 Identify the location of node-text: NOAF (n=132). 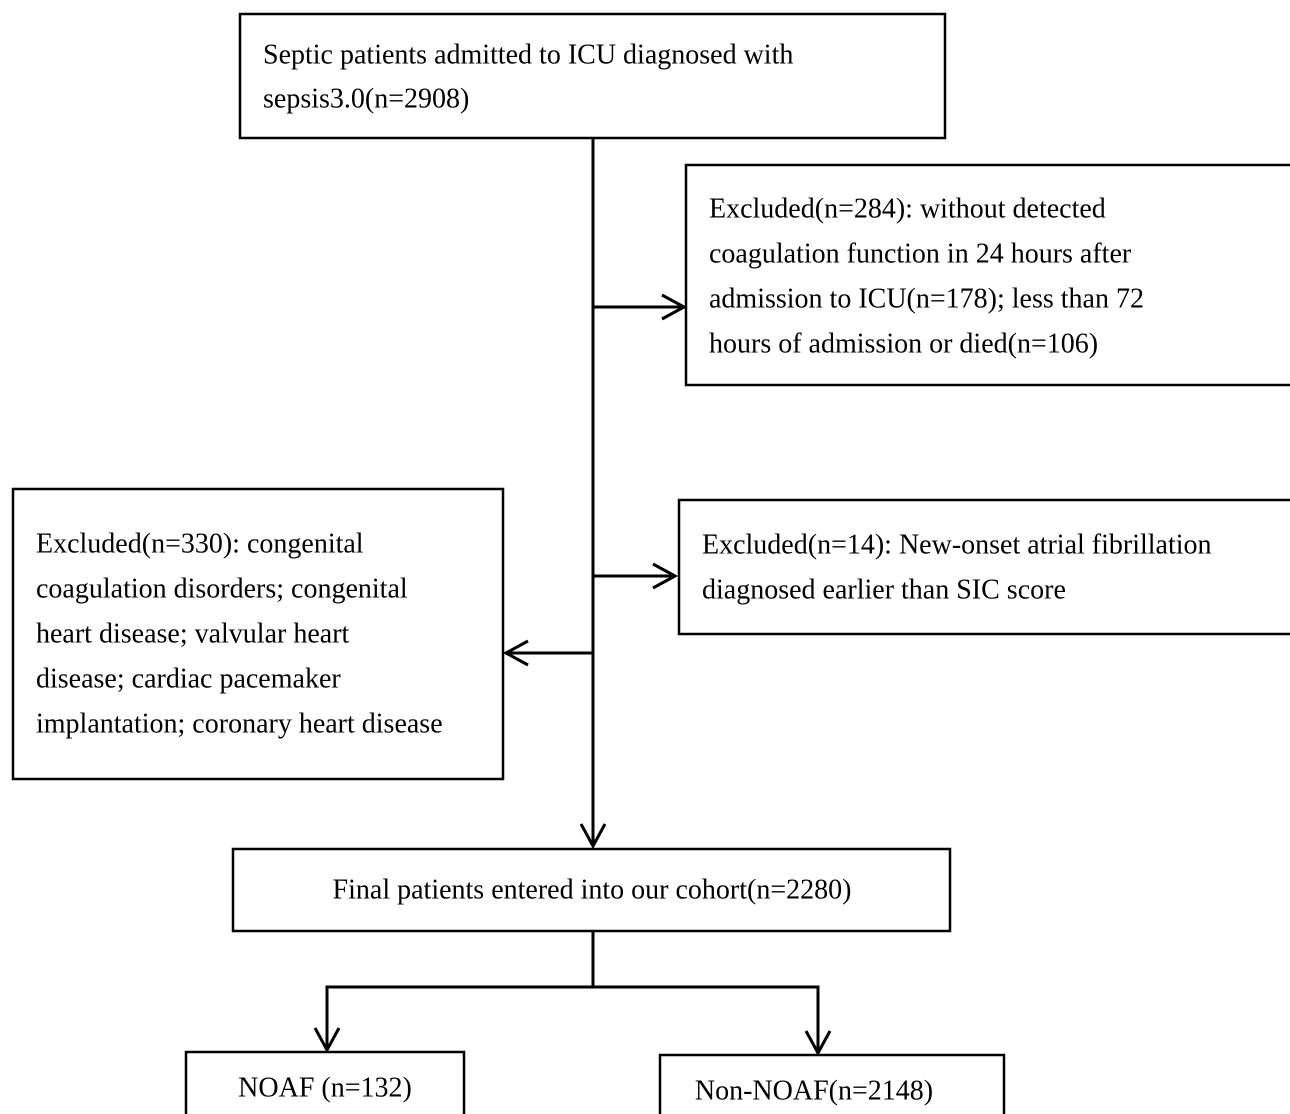
(325, 1087).